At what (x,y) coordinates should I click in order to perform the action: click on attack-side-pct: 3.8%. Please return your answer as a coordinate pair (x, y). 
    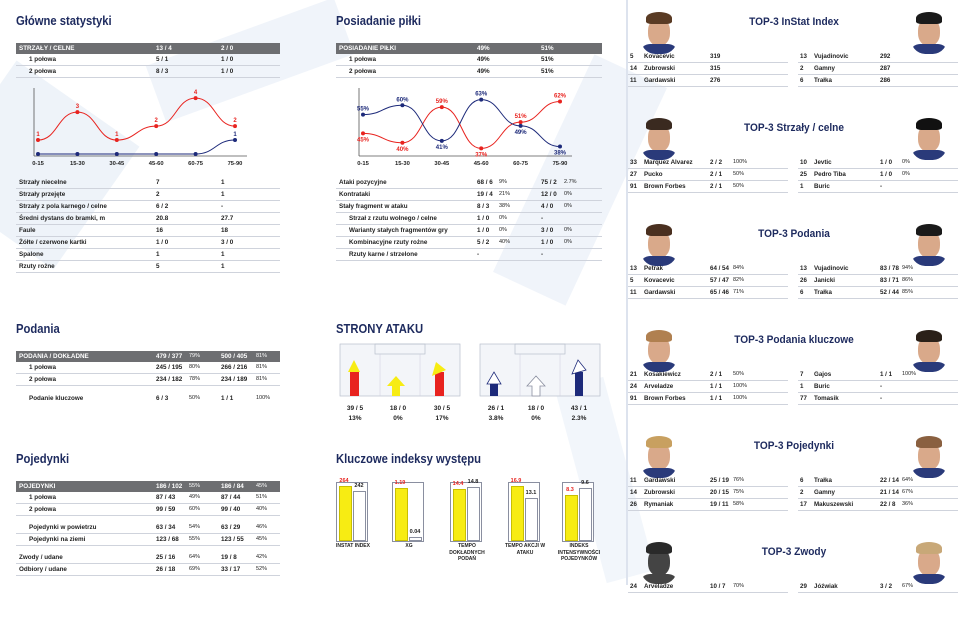
    Looking at the image, I should click on (496, 418).